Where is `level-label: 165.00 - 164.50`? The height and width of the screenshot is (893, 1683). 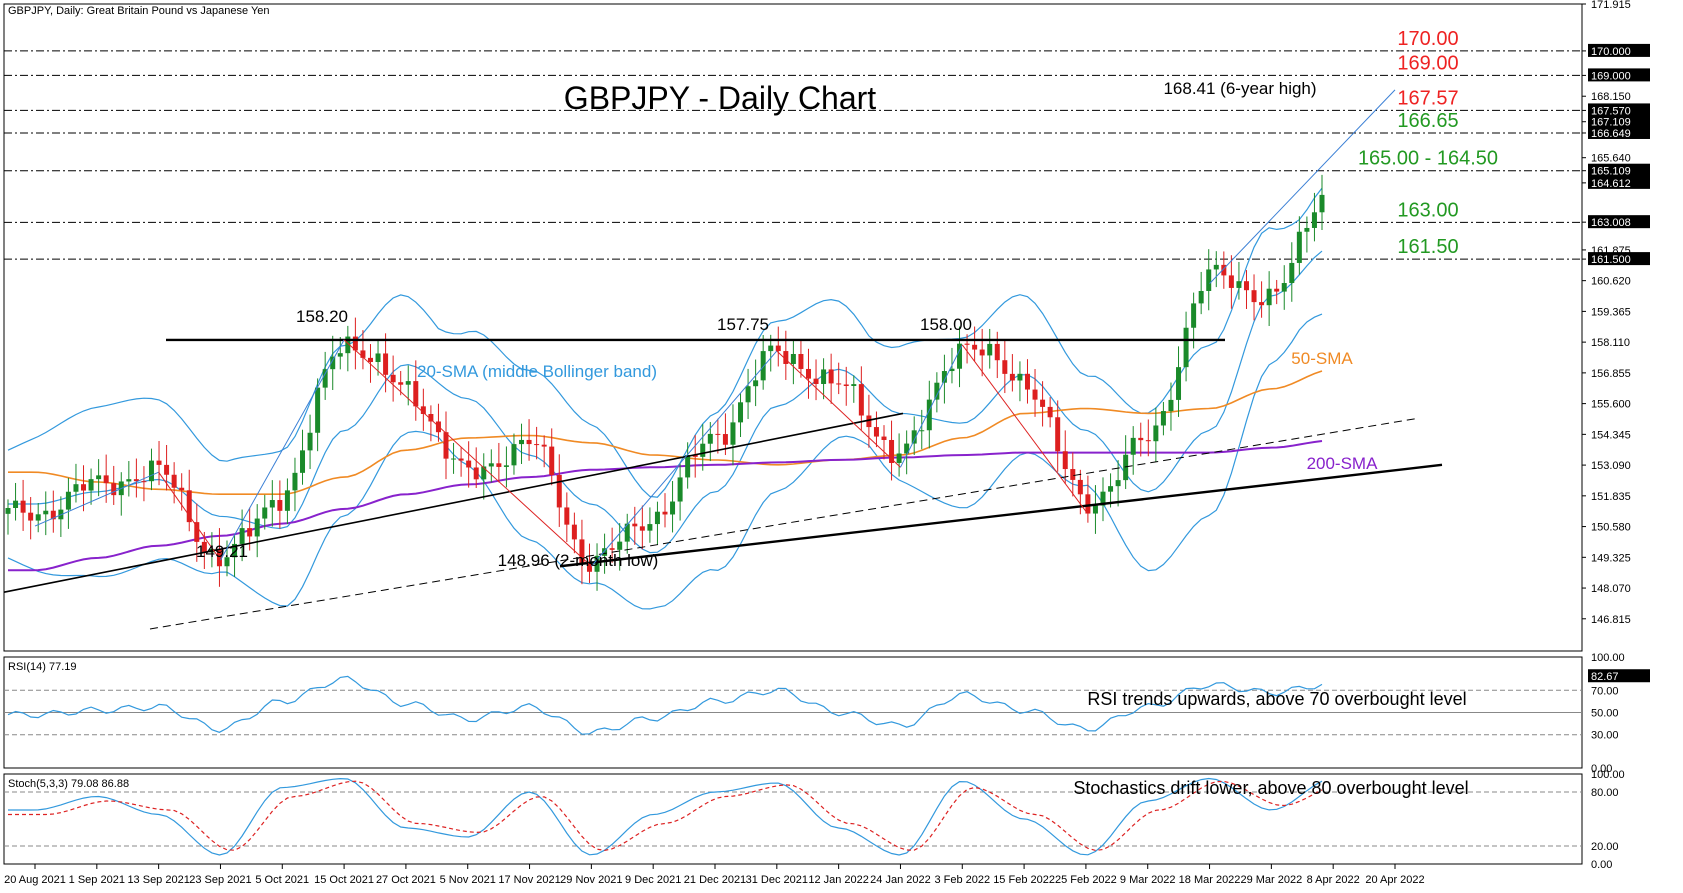
level-label: 165.00 - 164.50 is located at coordinates (1428, 159).